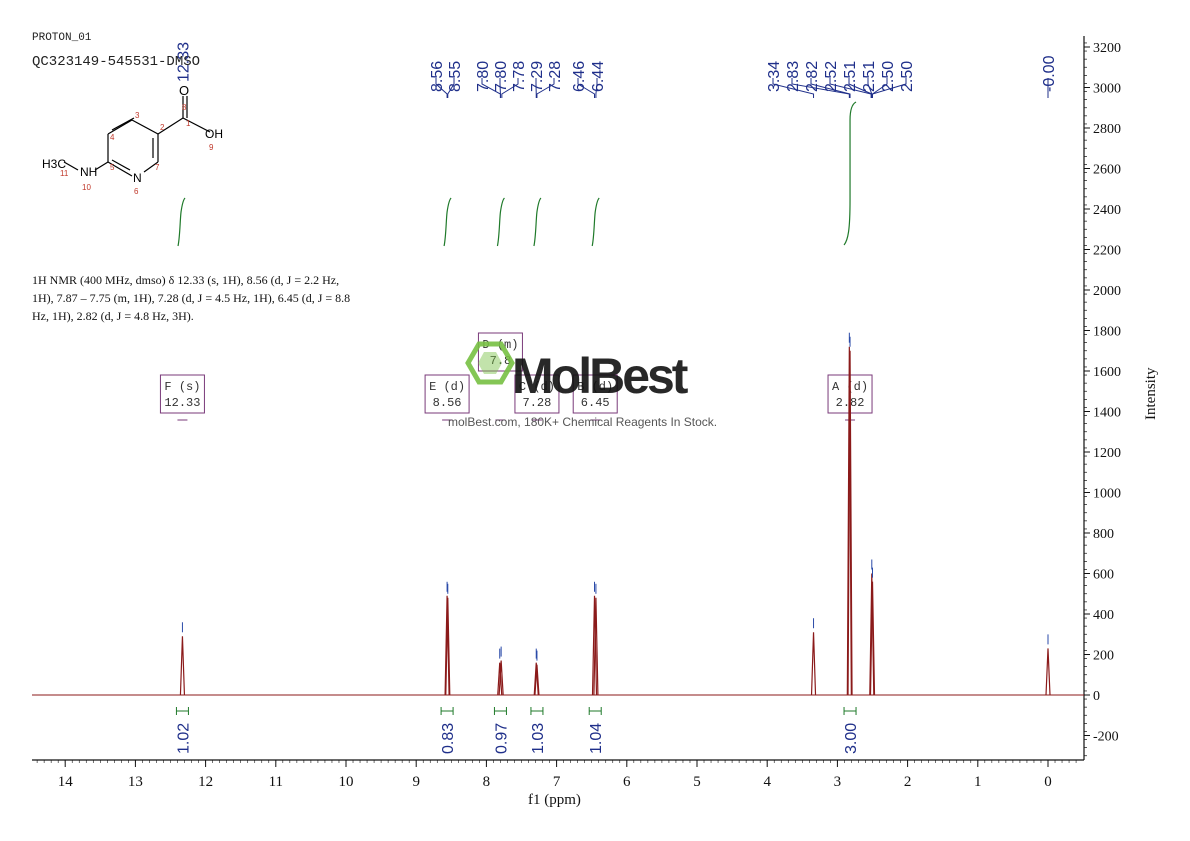 This screenshot has width=1190, height=841. Describe the element at coordinates (416, 782) in the screenshot. I see `x-tick-label: 9` at that location.